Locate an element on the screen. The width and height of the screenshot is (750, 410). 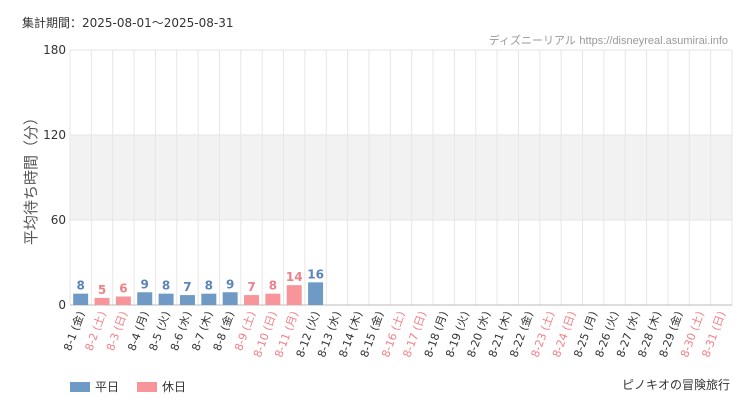
bar-value-label: 6 is located at coordinates (123, 289).